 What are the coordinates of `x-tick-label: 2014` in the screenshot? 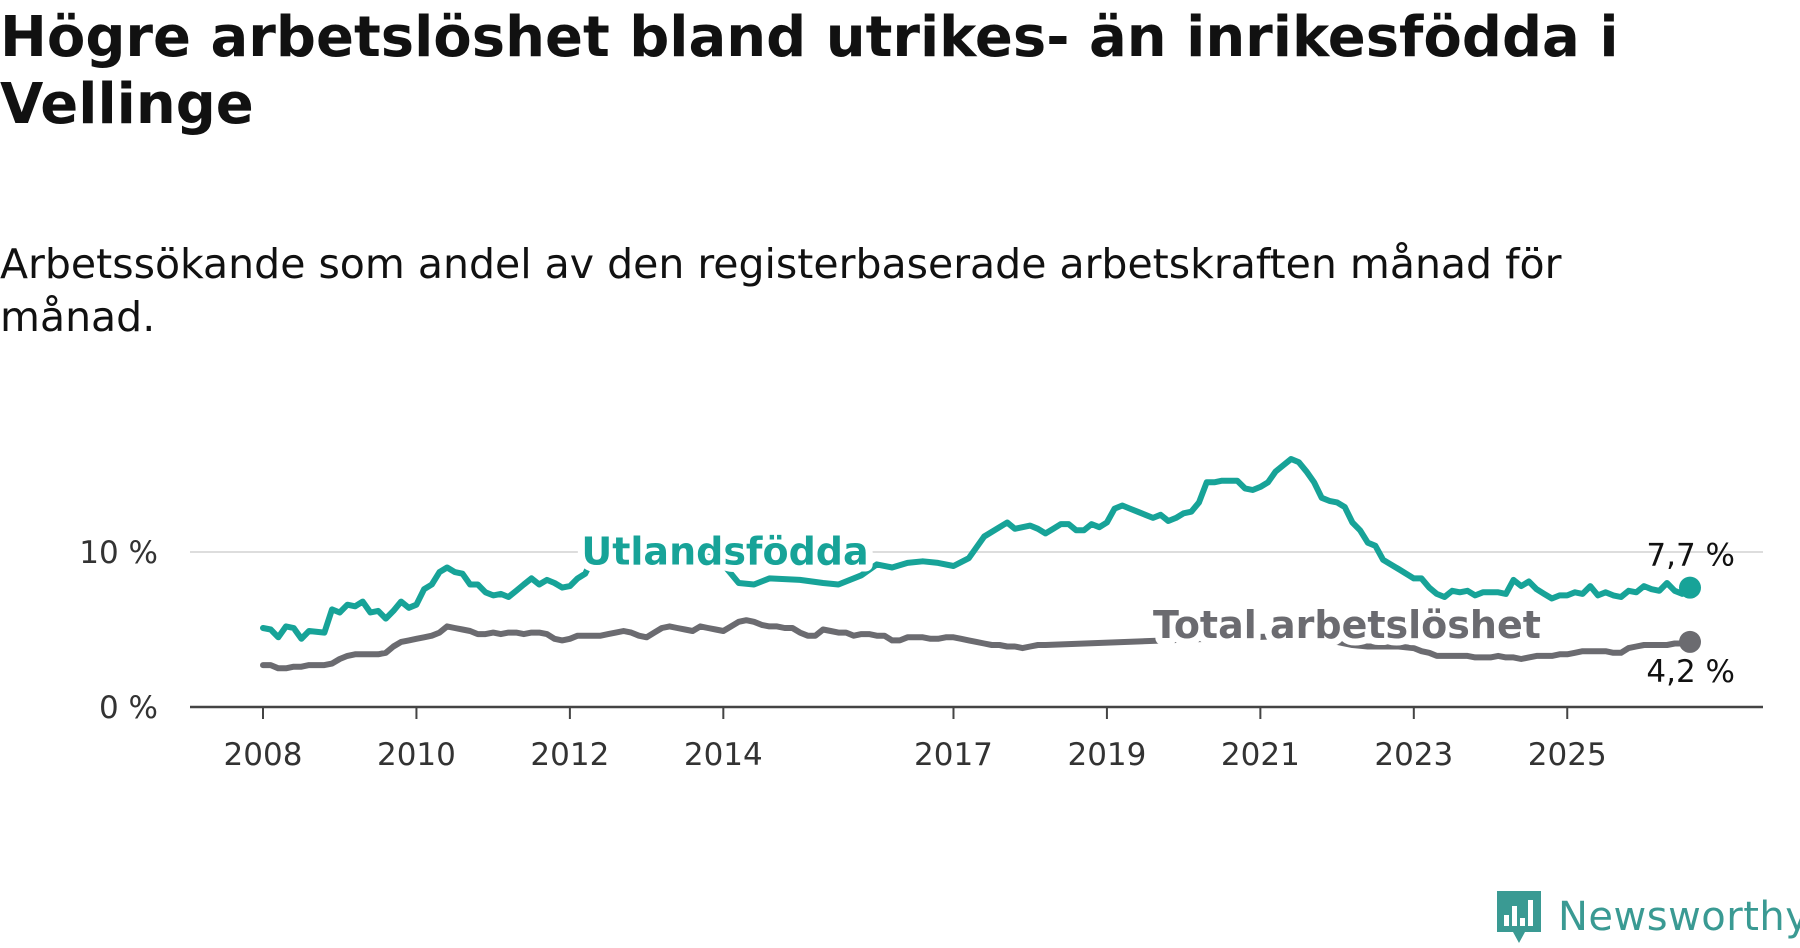 It's located at (723, 755).